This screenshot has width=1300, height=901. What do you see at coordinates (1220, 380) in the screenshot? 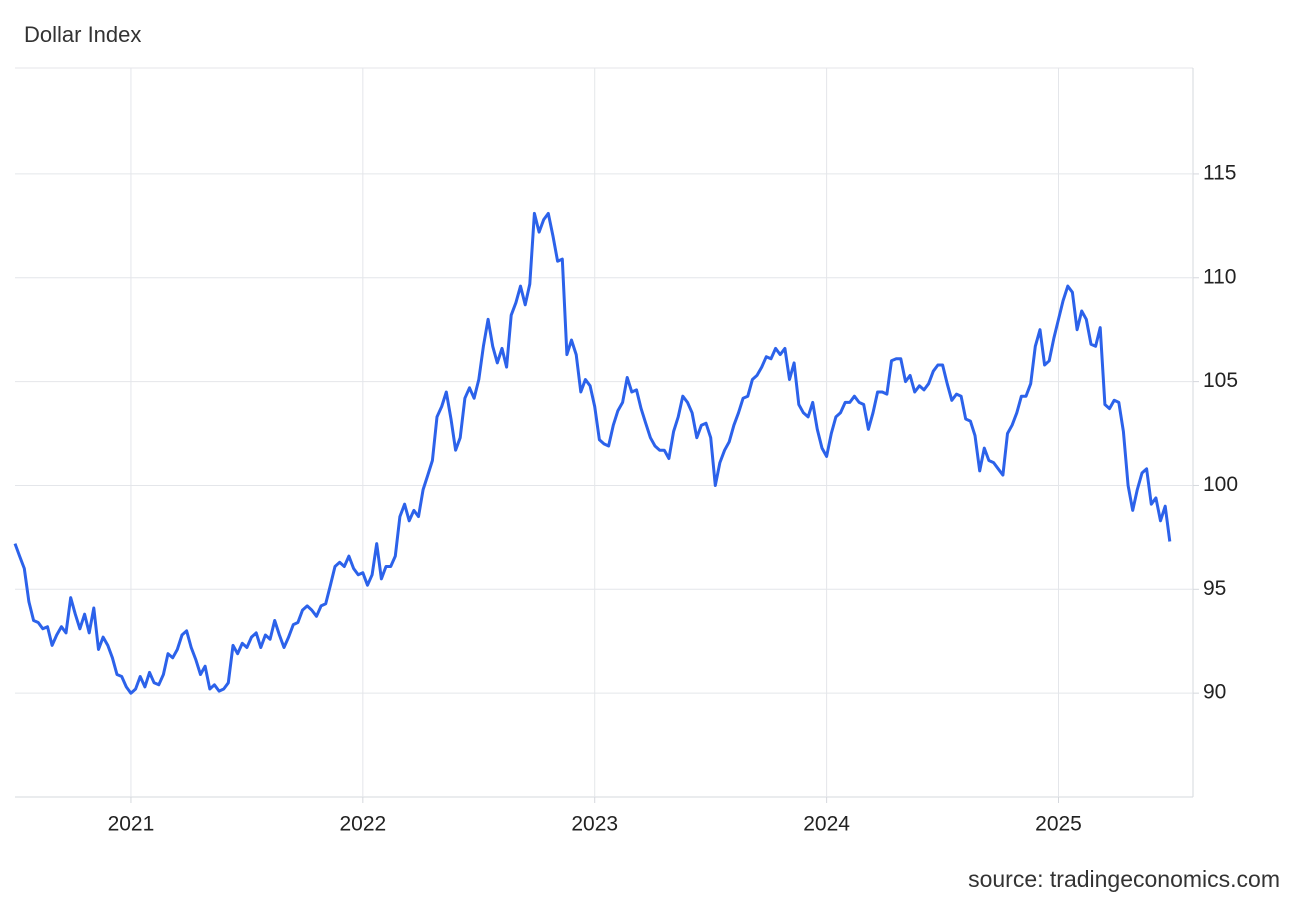
I see `y-tick-label: 105` at bounding box center [1220, 380].